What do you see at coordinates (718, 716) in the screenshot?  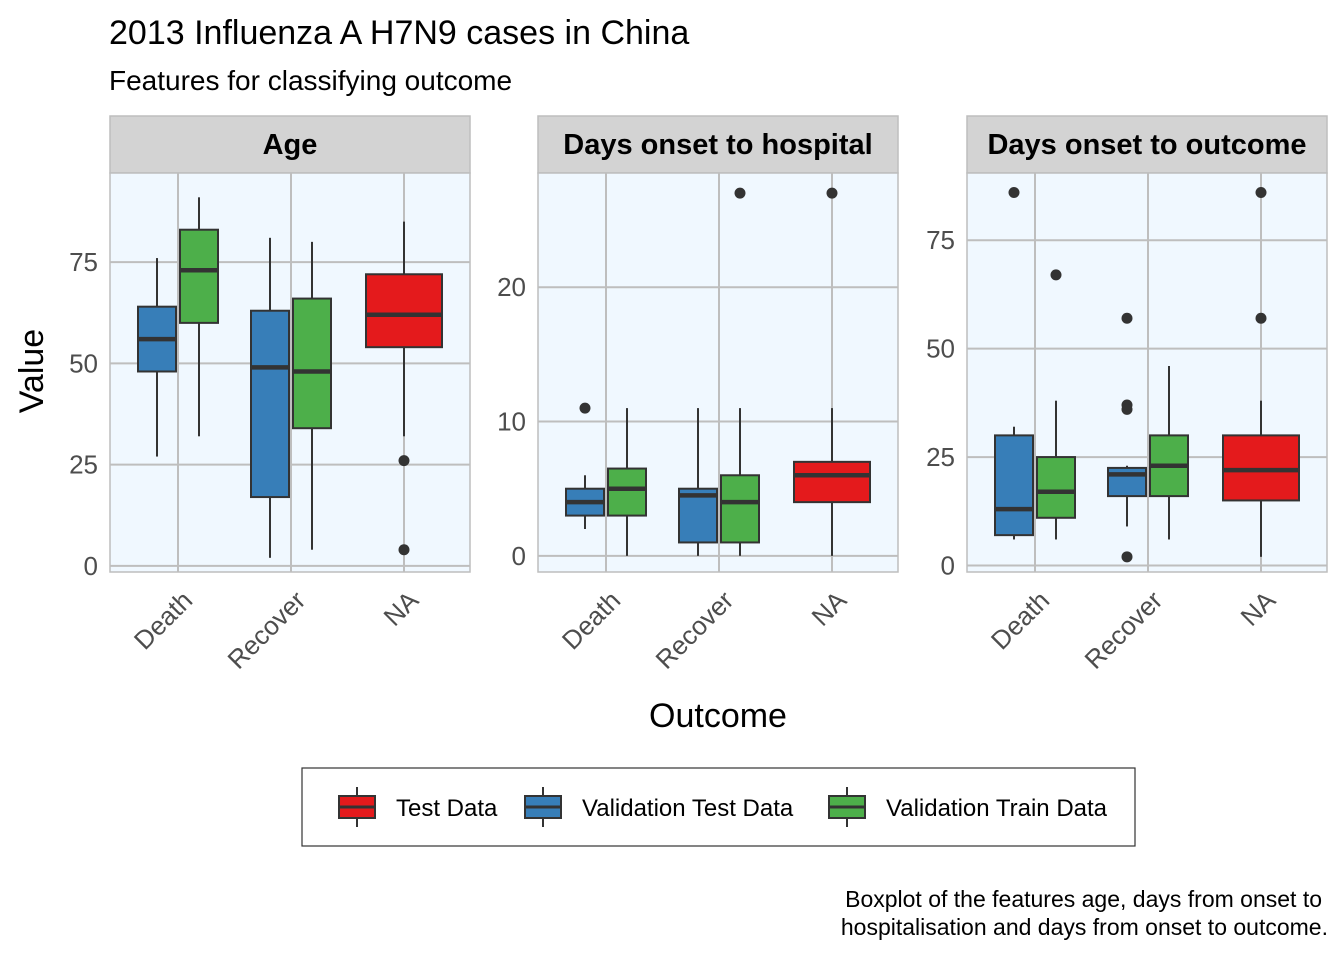 I see `x-axis-title: Outcome` at bounding box center [718, 716].